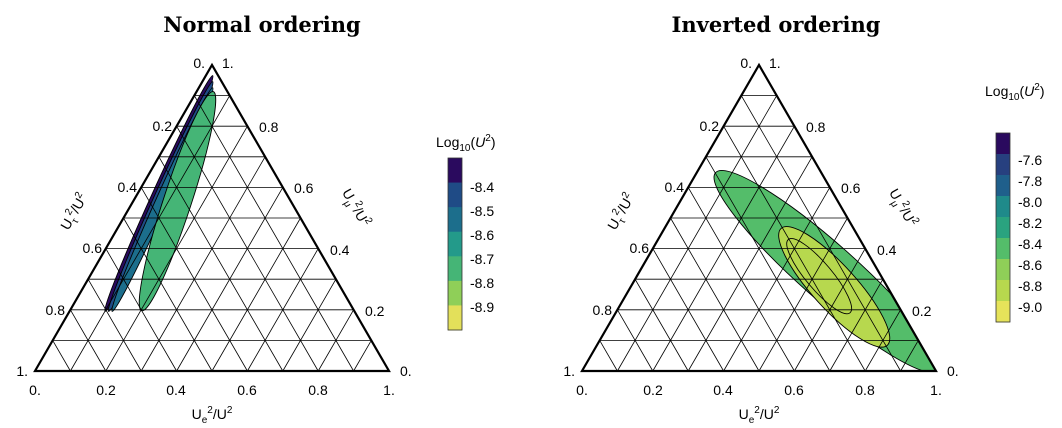  What do you see at coordinates (1030, 307) in the screenshot?
I see `colorbar-tick: -9.0` at bounding box center [1030, 307].